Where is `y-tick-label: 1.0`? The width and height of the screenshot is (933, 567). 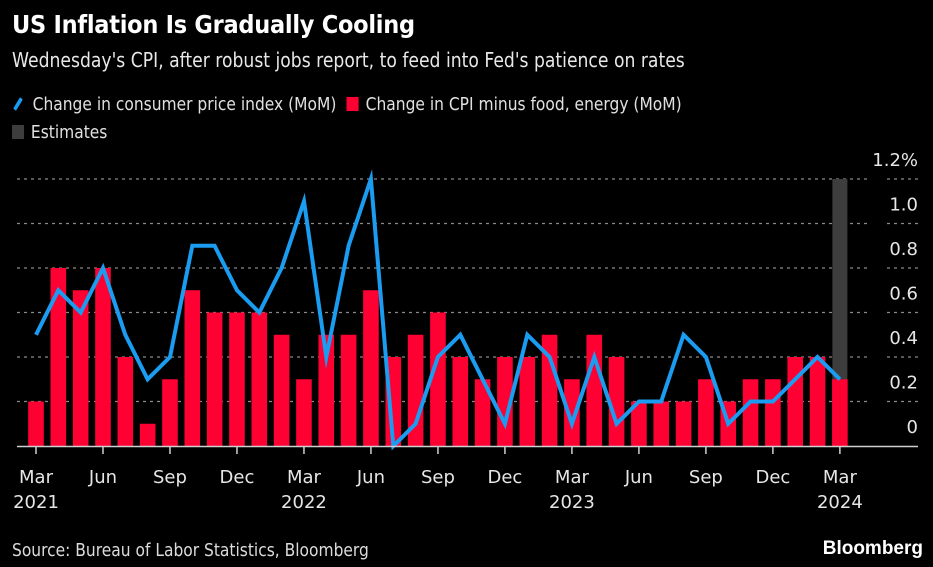
y-tick-label: 1.0 is located at coordinates (903, 205).